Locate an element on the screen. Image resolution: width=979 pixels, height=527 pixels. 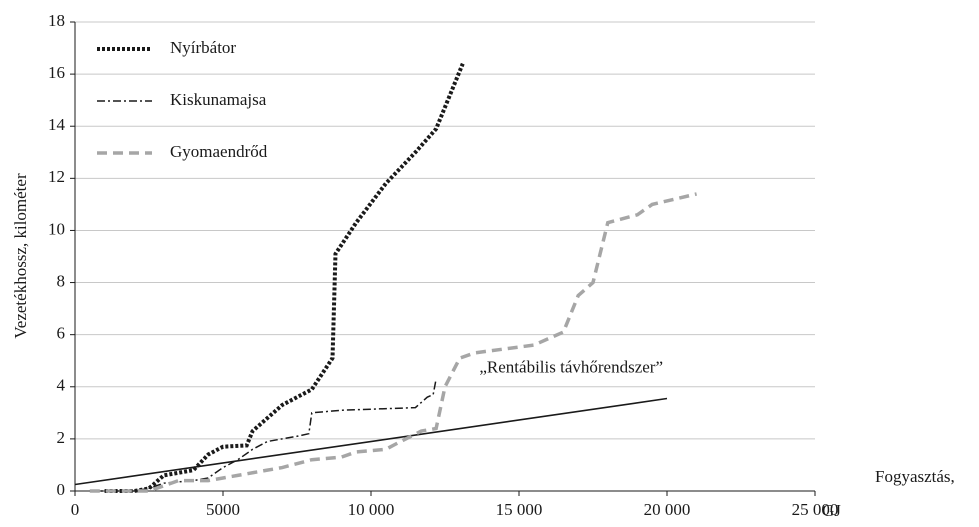
y-axis-title: Vezetékhossz, kilométer is located at coordinates (20, 256).